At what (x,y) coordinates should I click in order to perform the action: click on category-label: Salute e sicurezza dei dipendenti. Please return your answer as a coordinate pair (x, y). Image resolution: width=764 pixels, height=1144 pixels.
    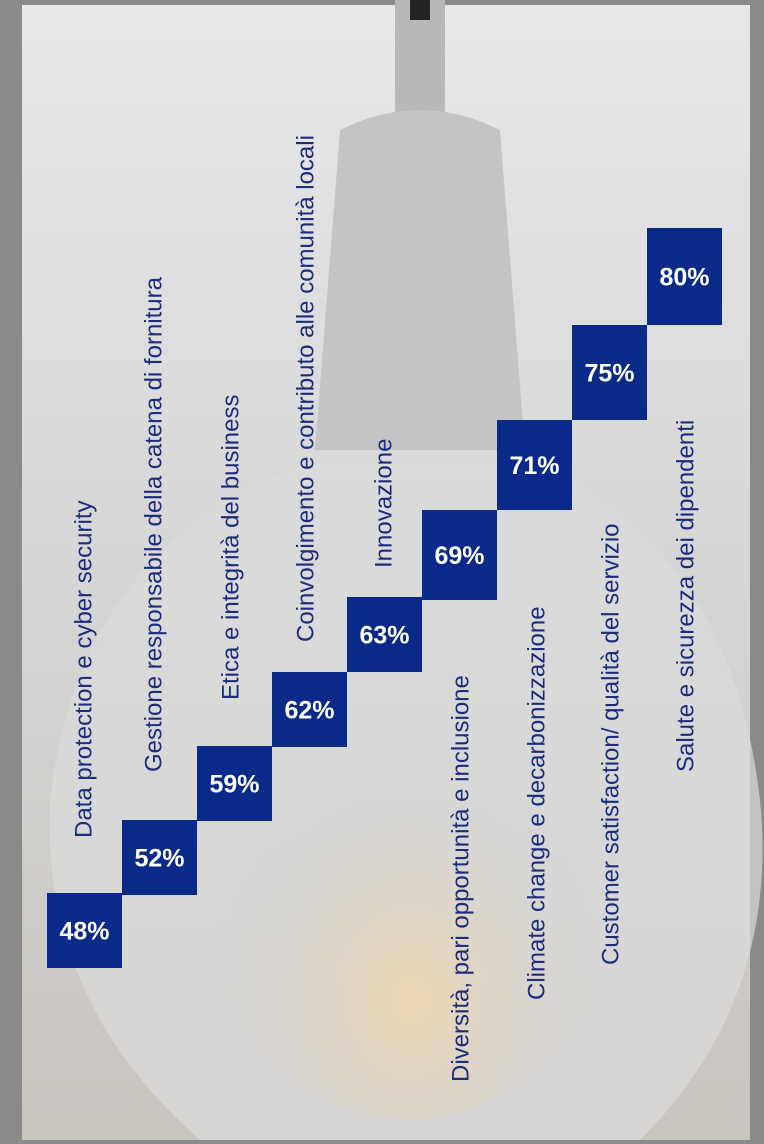
    Looking at the image, I should click on (685, 596).